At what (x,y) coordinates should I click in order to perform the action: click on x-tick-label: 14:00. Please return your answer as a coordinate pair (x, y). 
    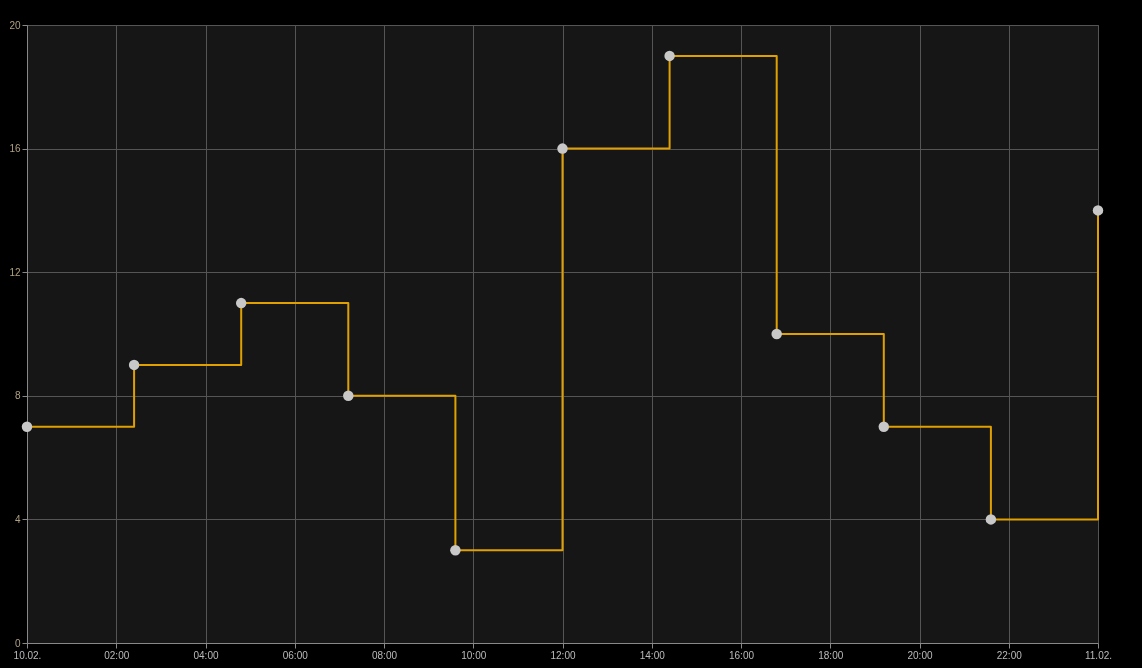
    Looking at the image, I should click on (652, 655).